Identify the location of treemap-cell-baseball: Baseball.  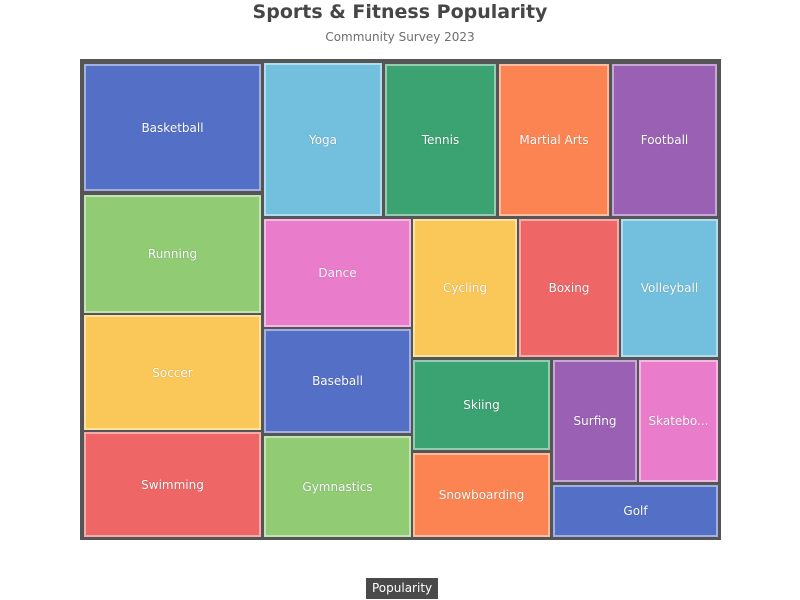
(337, 381).